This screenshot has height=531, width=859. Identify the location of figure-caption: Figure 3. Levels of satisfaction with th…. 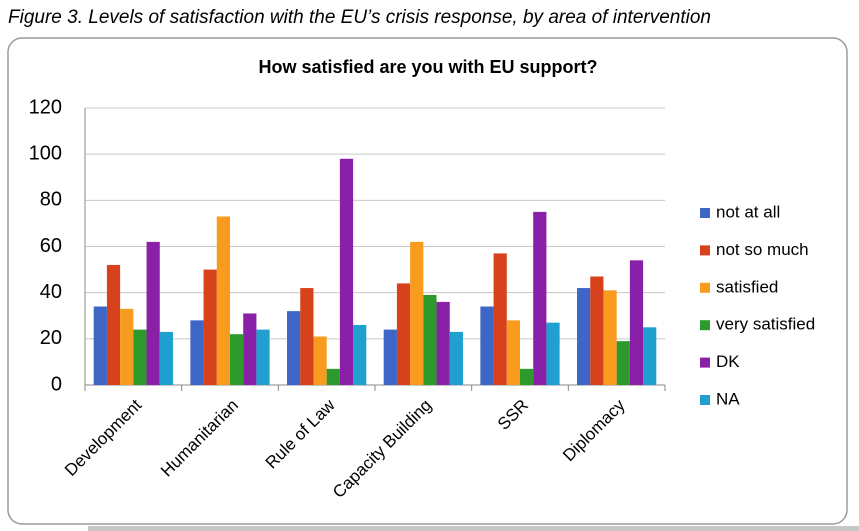
(359, 17).